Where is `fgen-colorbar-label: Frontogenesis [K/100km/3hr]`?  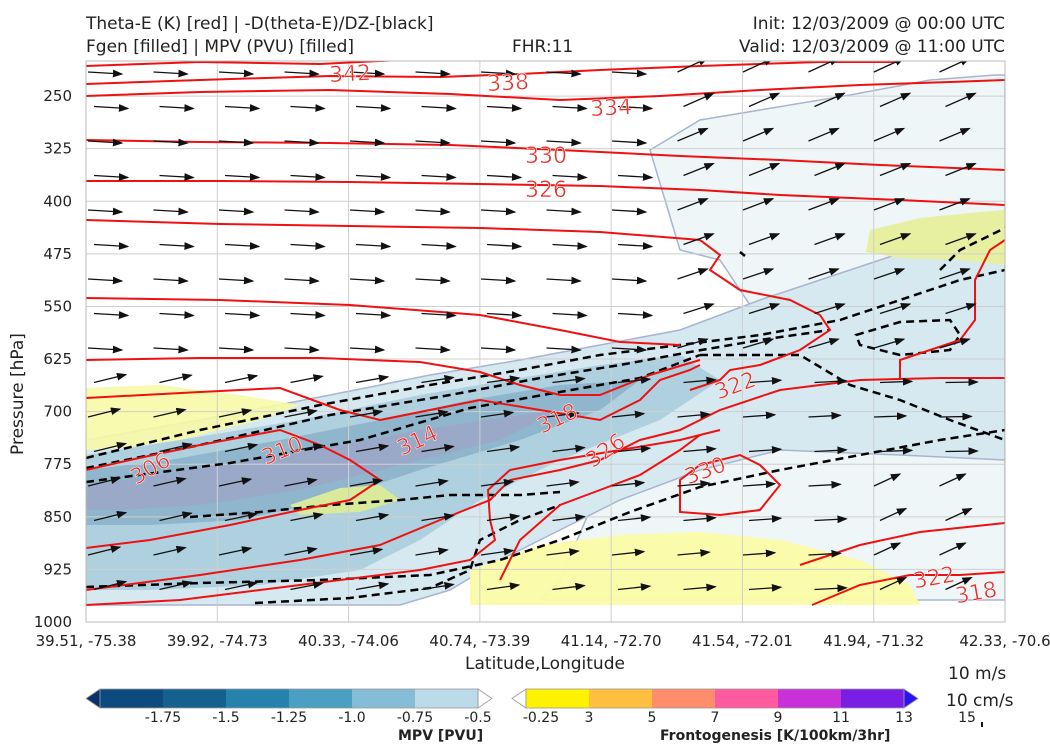
fgen-colorbar-label: Frontogenesis [K/100km/3hr] is located at coordinates (775, 736).